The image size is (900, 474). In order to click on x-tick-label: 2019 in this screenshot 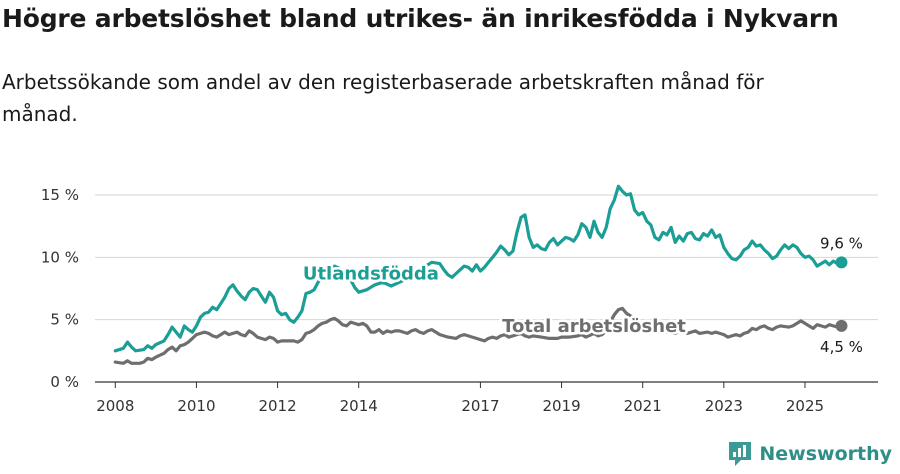, I will do `click(561, 406)`.